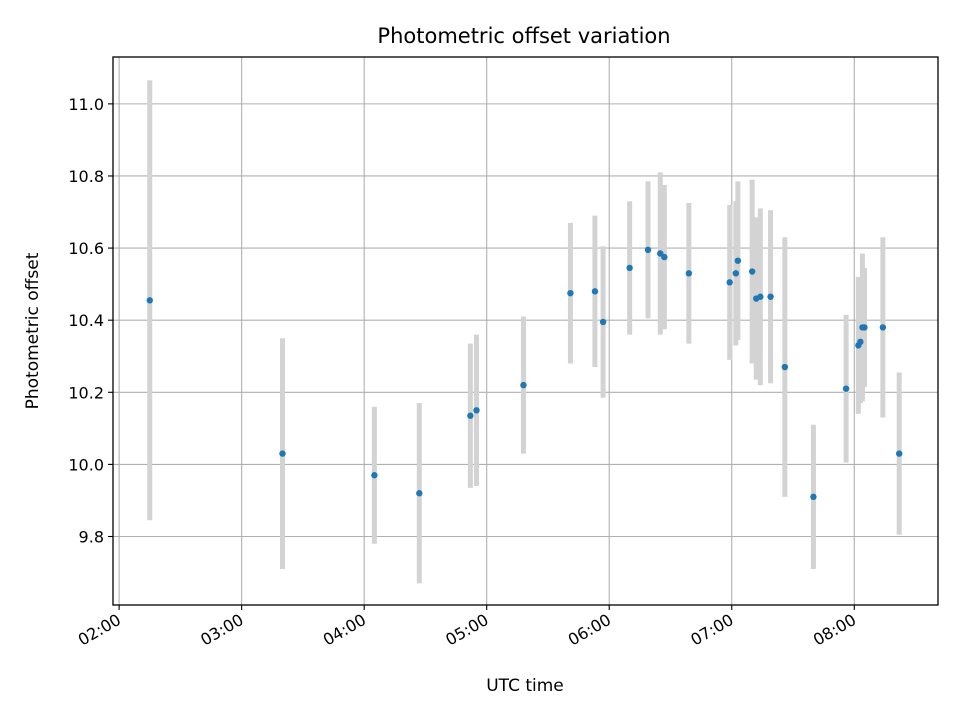  Describe the element at coordinates (86, 392) in the screenshot. I see `y-tick-label: 10.2` at that location.